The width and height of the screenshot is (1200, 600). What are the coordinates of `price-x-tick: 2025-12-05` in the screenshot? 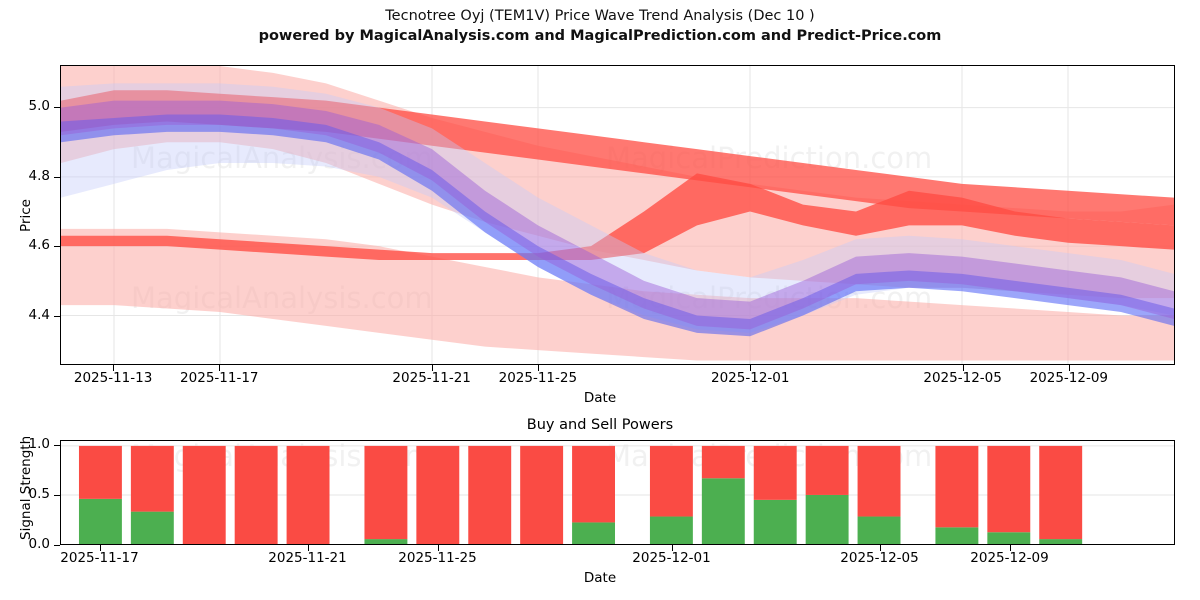 It's located at (962, 378).